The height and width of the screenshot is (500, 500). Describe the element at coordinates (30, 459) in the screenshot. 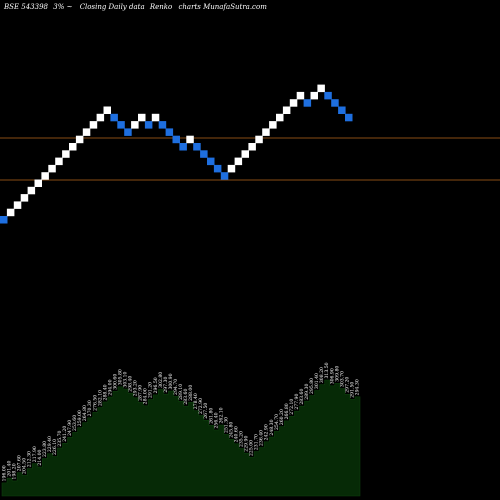

I see `volume-label: 212.30` at that location.